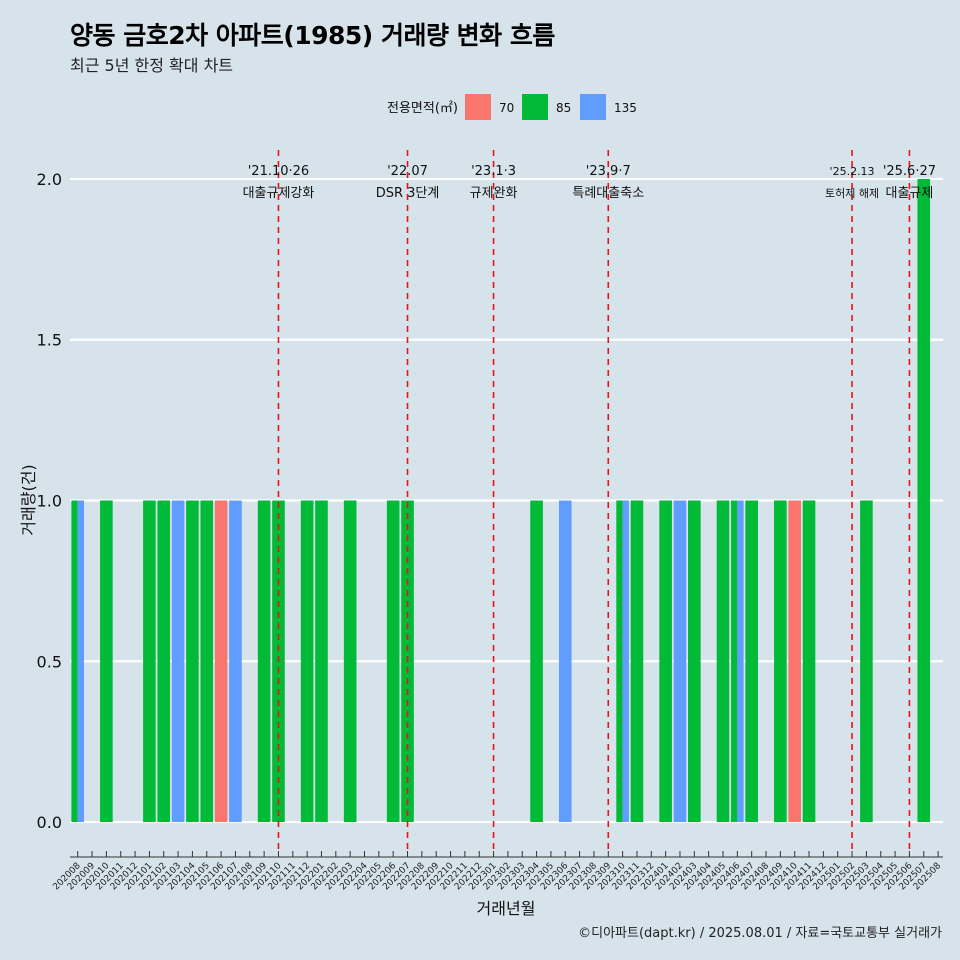 This screenshot has height=960, width=960. I want to click on event-date-label: '23.9·7, so click(608, 171).